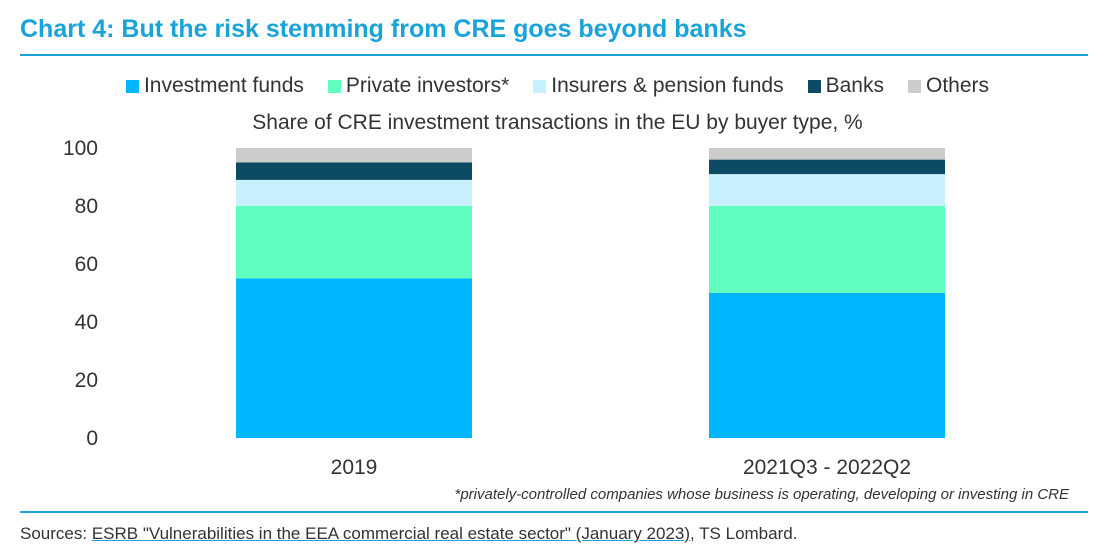 Image resolution: width=1115 pixels, height=557 pixels. I want to click on legend-item-investment-funds: Investment funds, so click(214, 86).